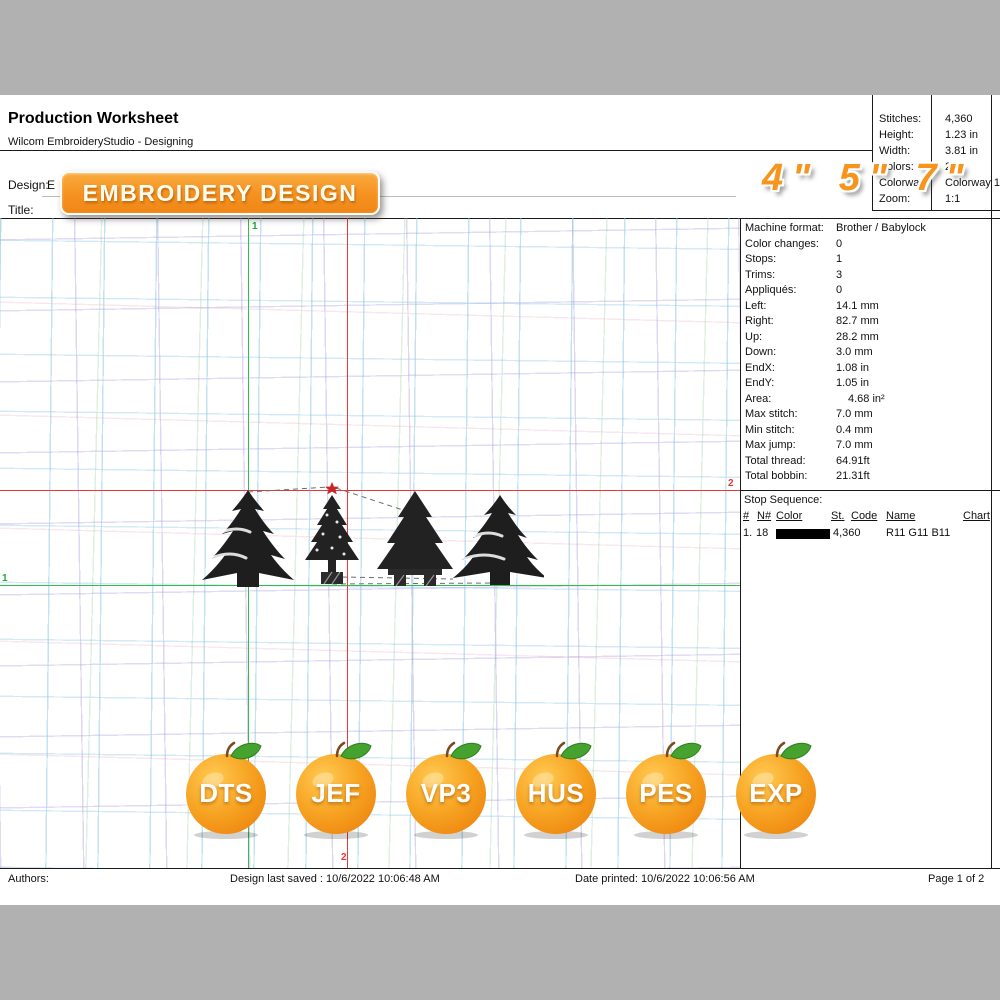 This screenshot has height=1000, width=1000. Describe the element at coordinates (931, 152) in the screenshot. I see `stats-divider` at that location.